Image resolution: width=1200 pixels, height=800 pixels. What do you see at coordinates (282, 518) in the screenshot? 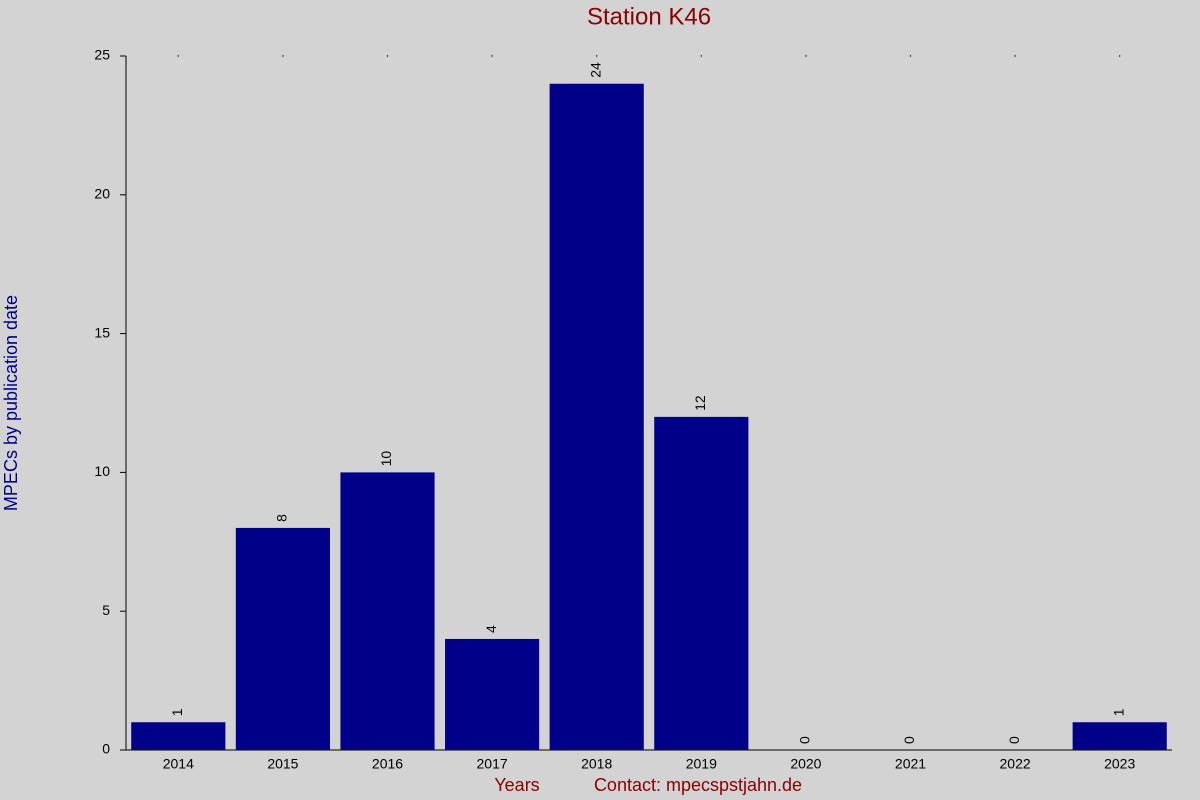
I see `value-label: 8` at bounding box center [282, 518].